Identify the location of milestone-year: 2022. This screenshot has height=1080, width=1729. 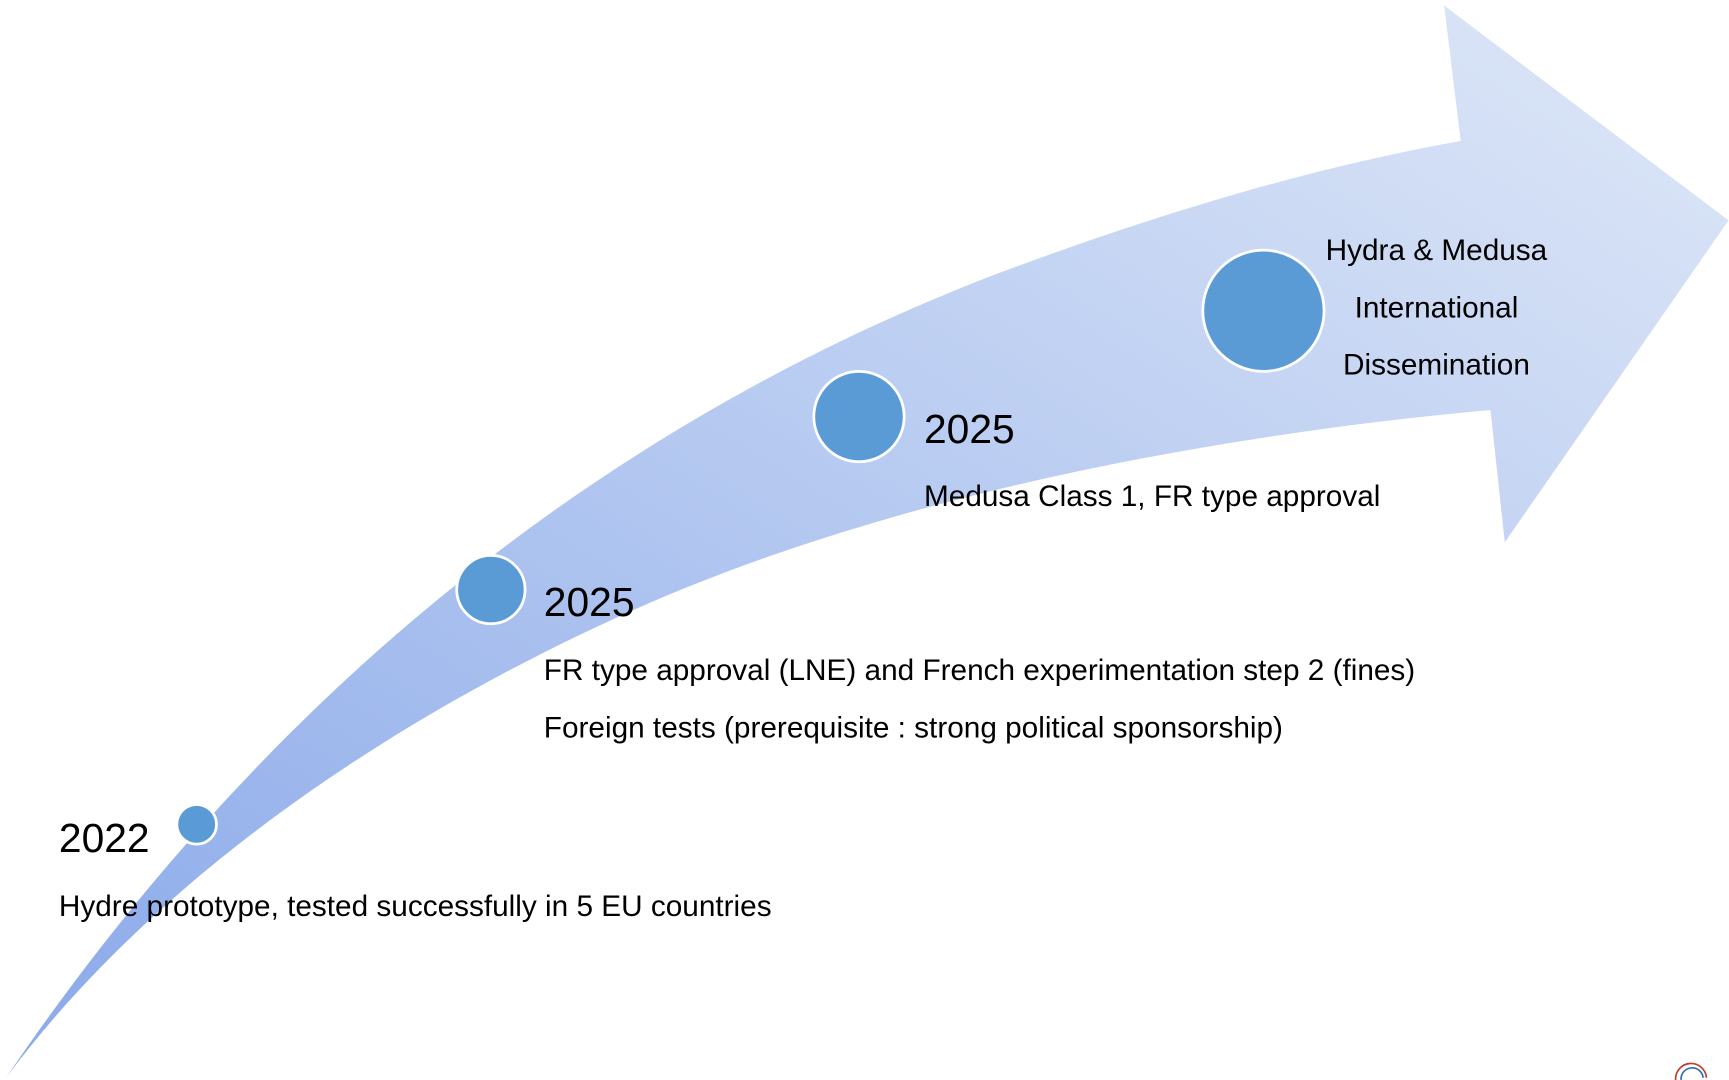
(104, 838).